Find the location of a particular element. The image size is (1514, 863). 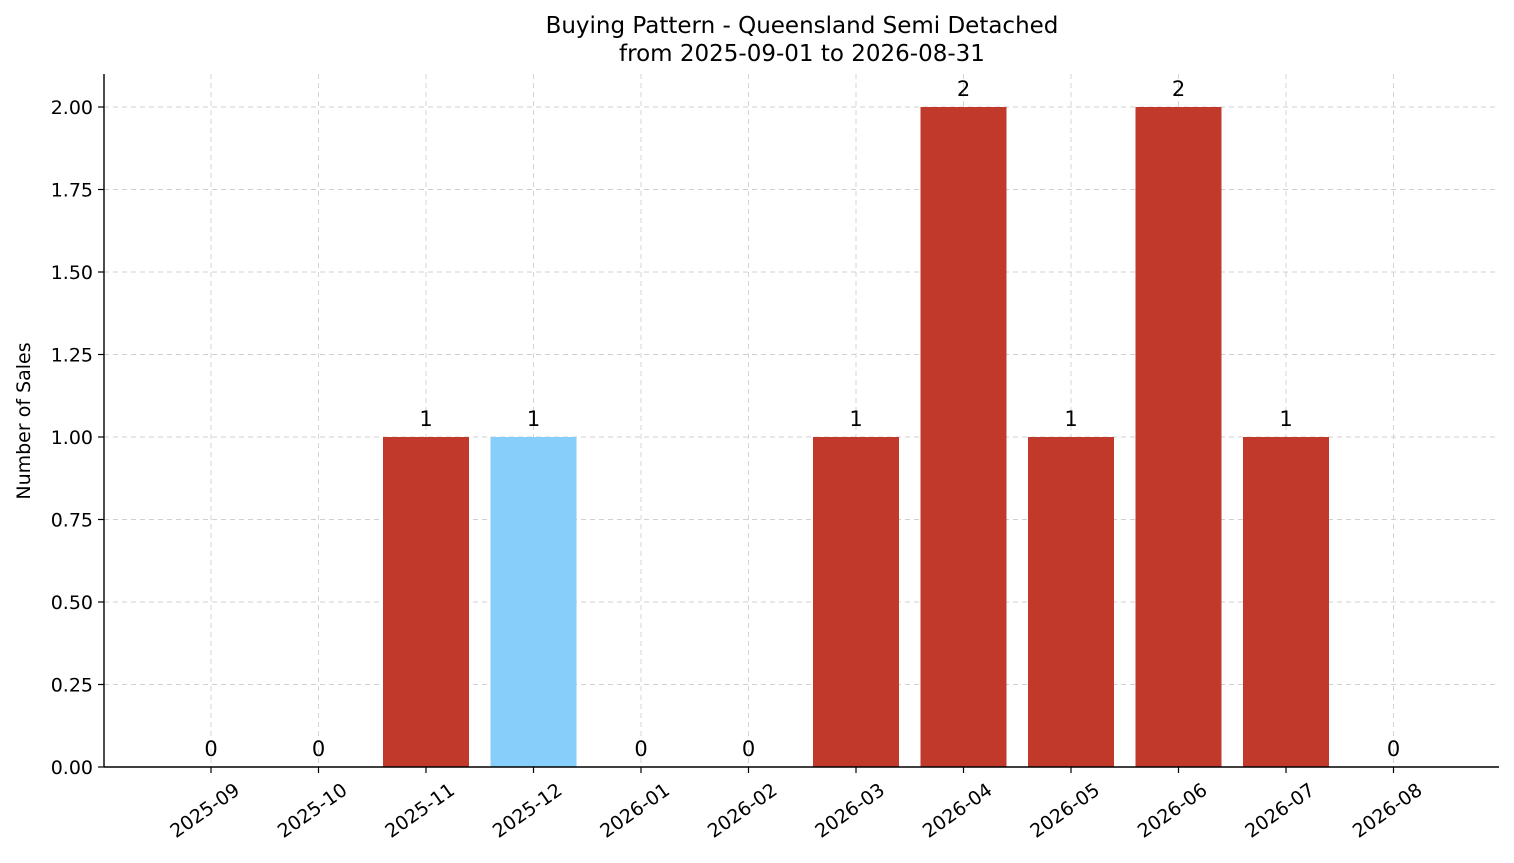

y-ticks-layer: 0.00 0.25 0.50 0.75 1.00 1.25 1.50 1.75 2.00 is located at coordinates (77, 438).